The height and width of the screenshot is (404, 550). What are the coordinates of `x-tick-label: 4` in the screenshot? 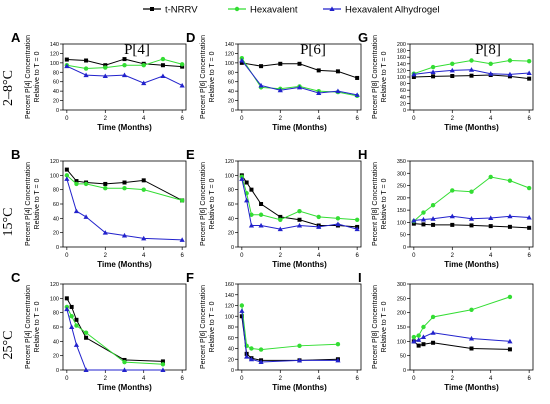 It's located at (319, 119).